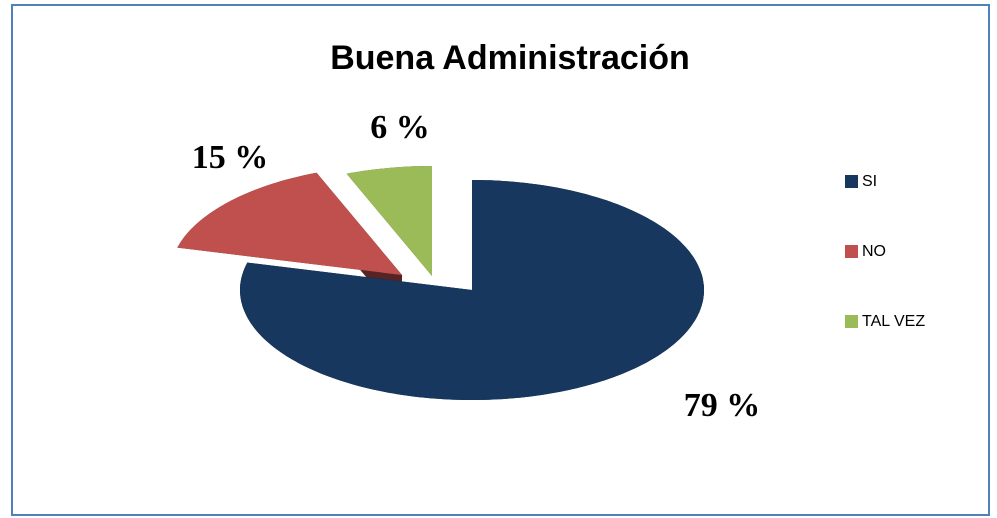  Describe the element at coordinates (722, 405) in the screenshot. I see `data-label: 79 %` at that location.